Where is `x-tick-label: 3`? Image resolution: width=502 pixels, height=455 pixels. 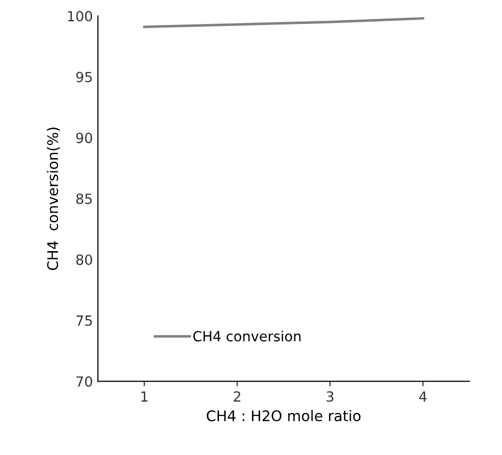 x-tick-label: 3 is located at coordinates (330, 396).